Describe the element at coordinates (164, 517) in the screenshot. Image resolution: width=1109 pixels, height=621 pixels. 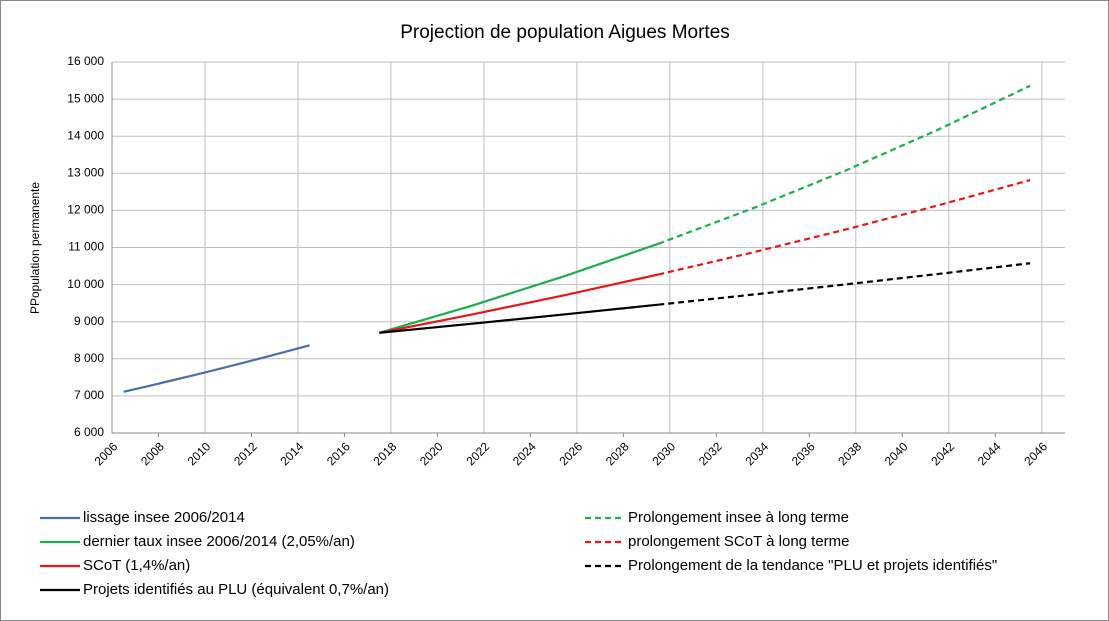
I see `legend-label: lissage insee 2006/2014` at that location.